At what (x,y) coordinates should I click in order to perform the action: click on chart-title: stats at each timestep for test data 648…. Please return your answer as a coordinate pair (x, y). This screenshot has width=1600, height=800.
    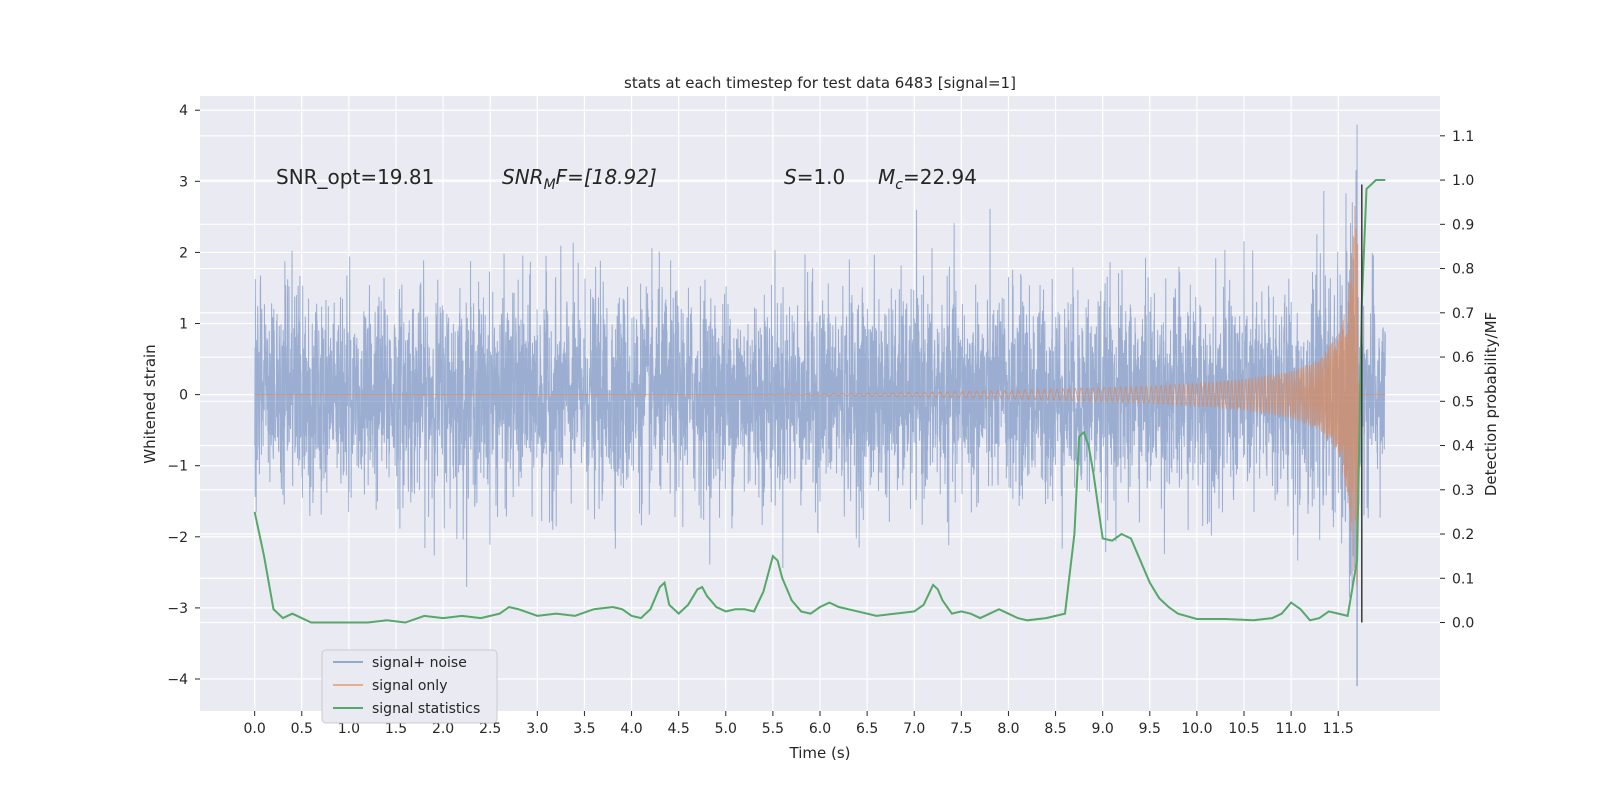
    Looking at the image, I should click on (820, 83).